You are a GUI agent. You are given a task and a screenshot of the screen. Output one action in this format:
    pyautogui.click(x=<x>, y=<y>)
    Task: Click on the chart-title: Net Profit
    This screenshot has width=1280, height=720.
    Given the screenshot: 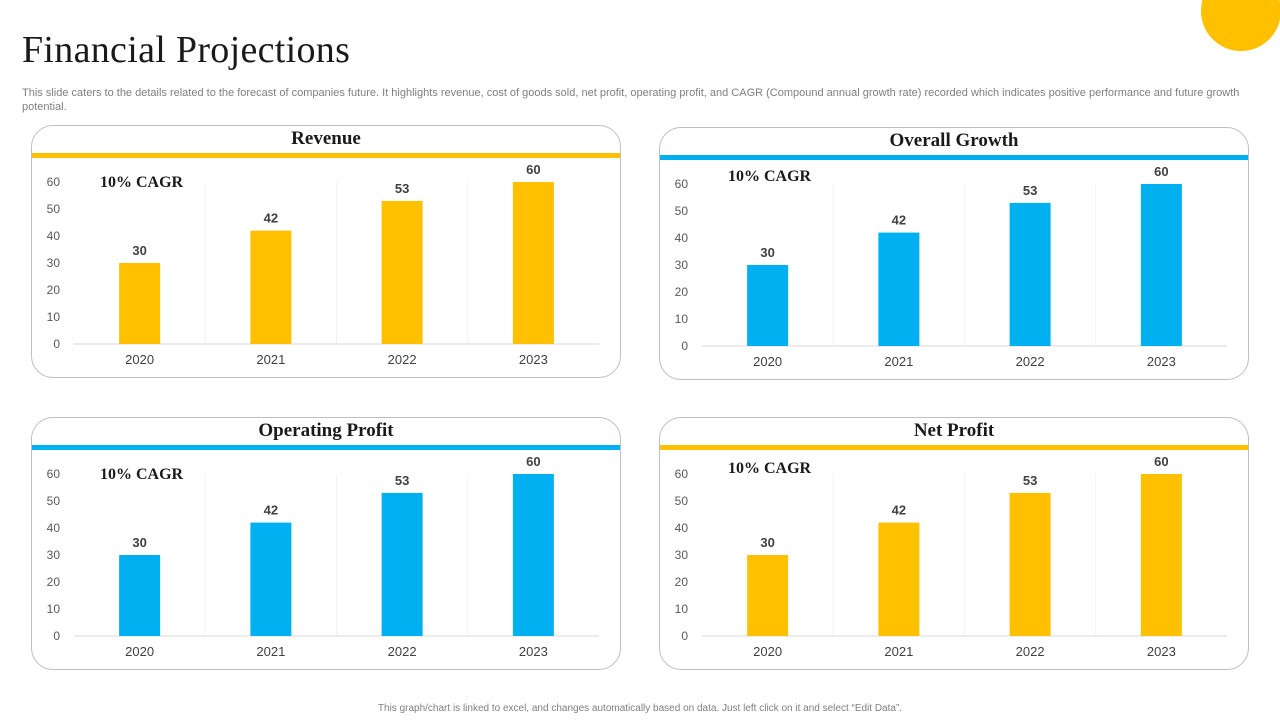 What is the action you would take?
    pyautogui.click(x=954, y=430)
    